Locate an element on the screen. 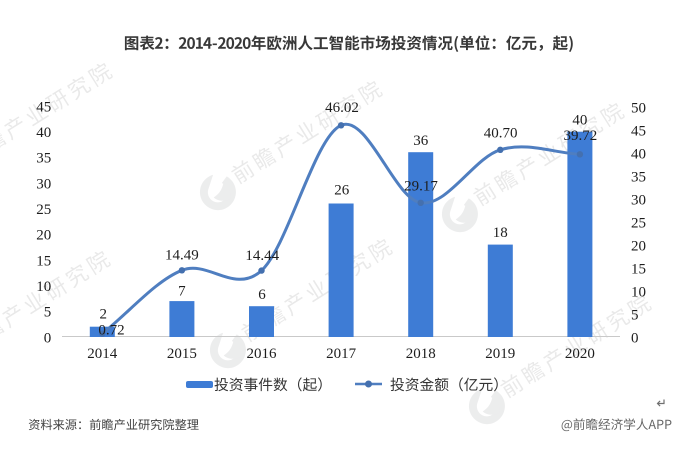  svg-text: 14.49 is located at coordinates (182, 255).